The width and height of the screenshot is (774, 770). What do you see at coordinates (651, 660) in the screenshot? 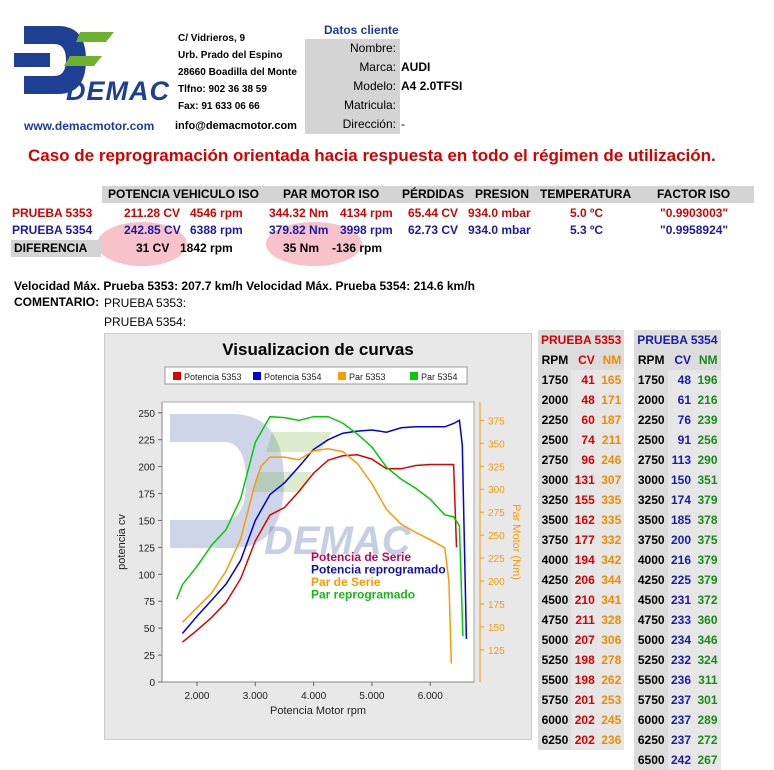
I see `rpm-cell: 5250` at bounding box center [651, 660].